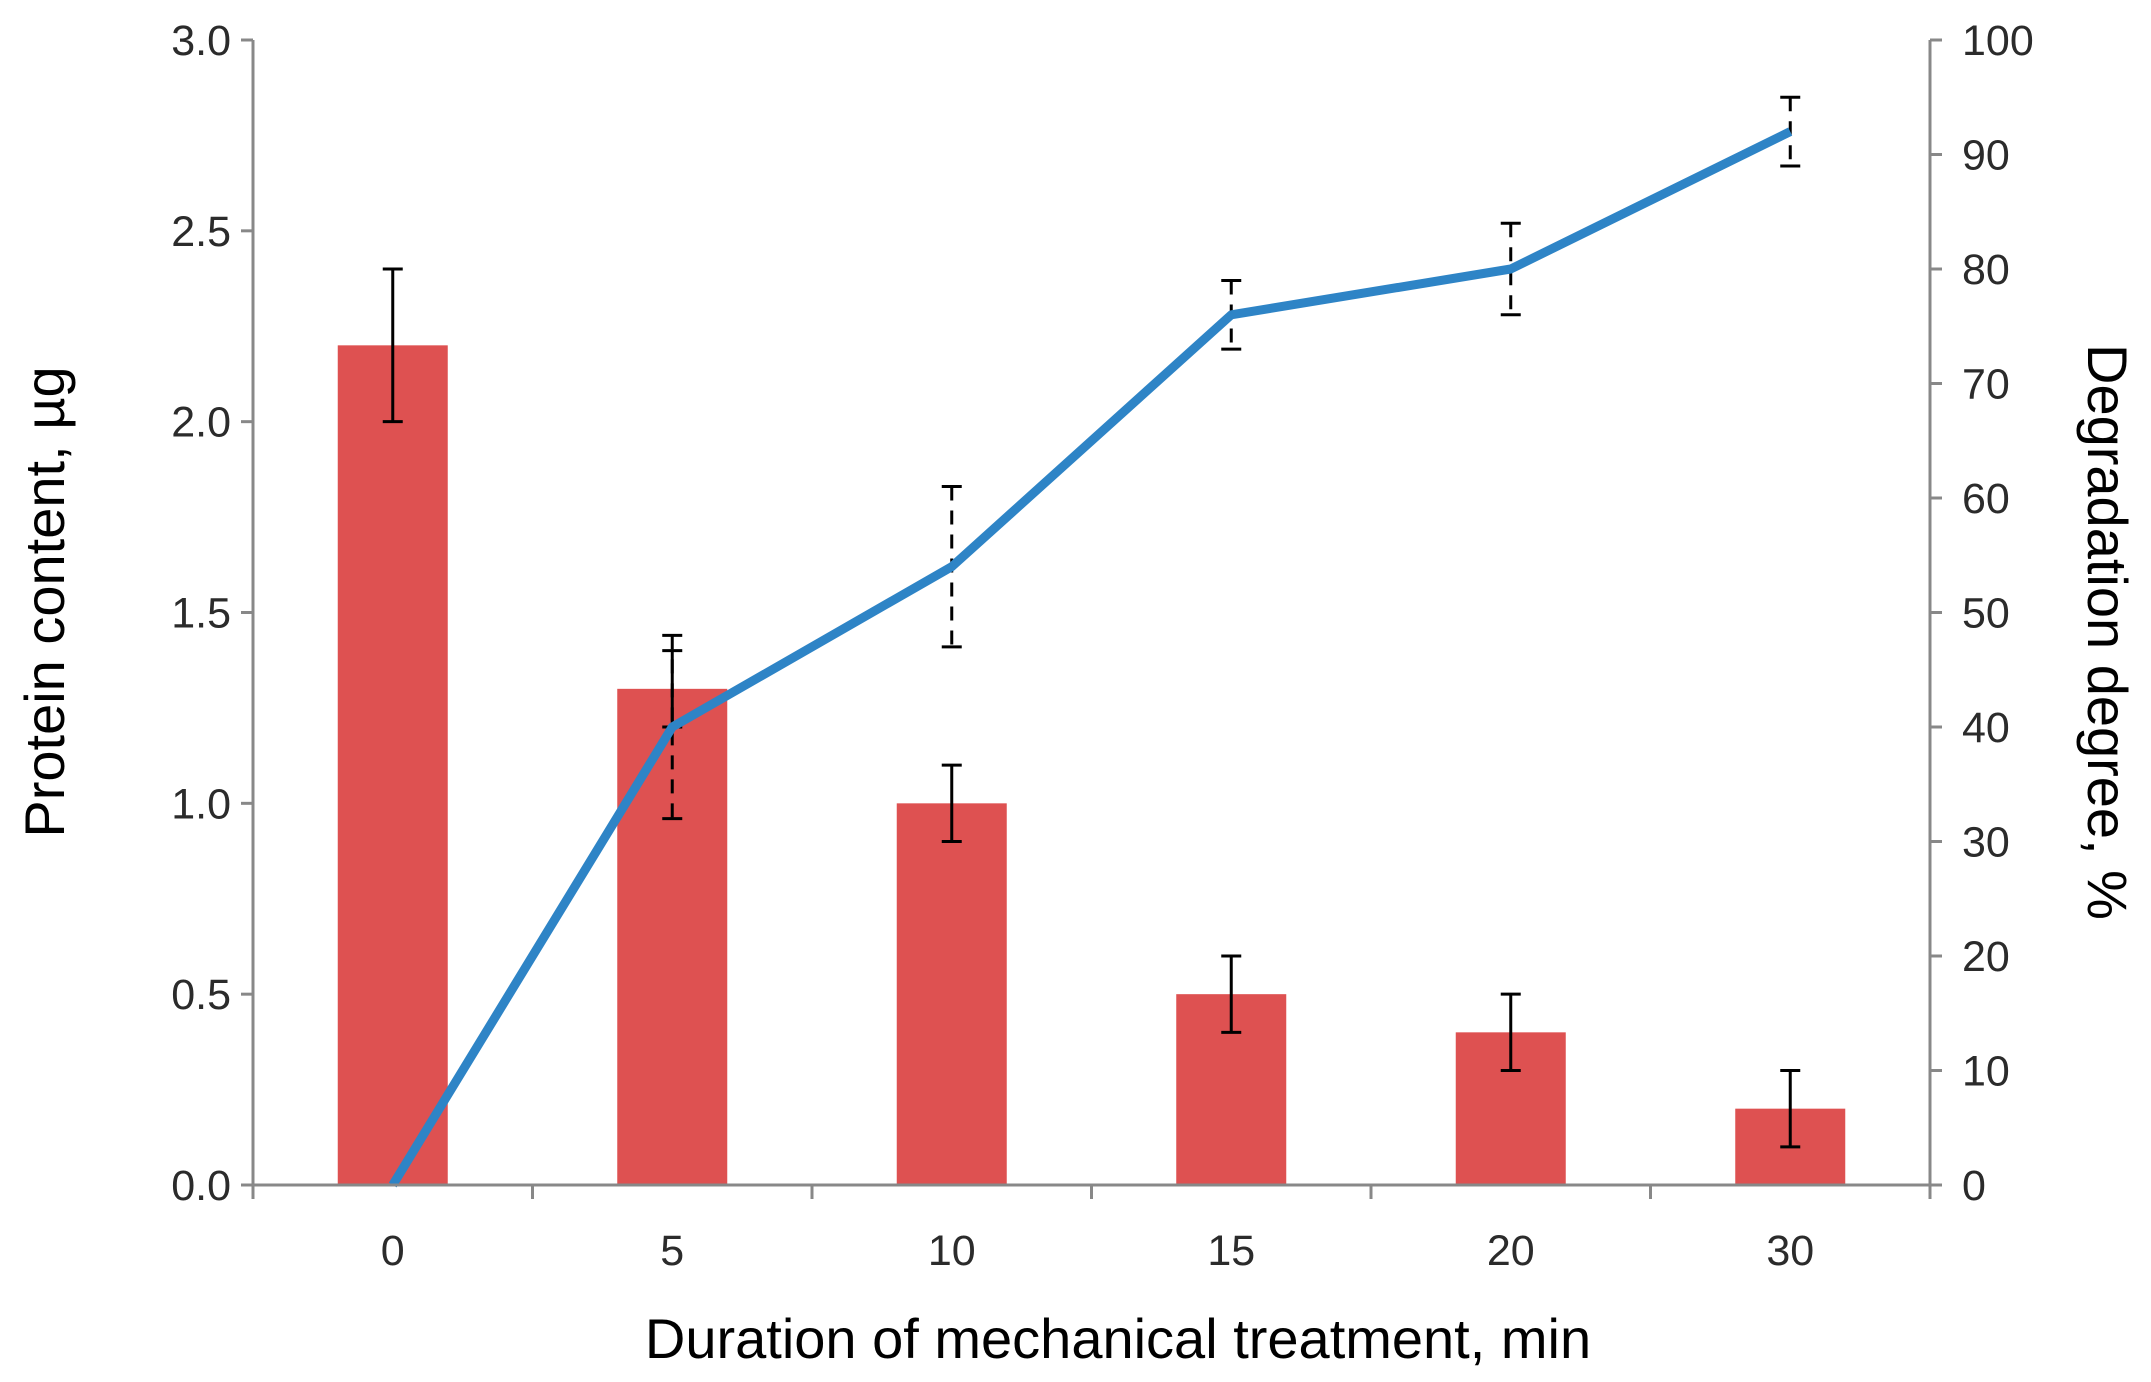 The width and height of the screenshot is (2151, 1382). What do you see at coordinates (44, 601) in the screenshot?
I see `left-axis-title: Protein content, µg` at bounding box center [44, 601].